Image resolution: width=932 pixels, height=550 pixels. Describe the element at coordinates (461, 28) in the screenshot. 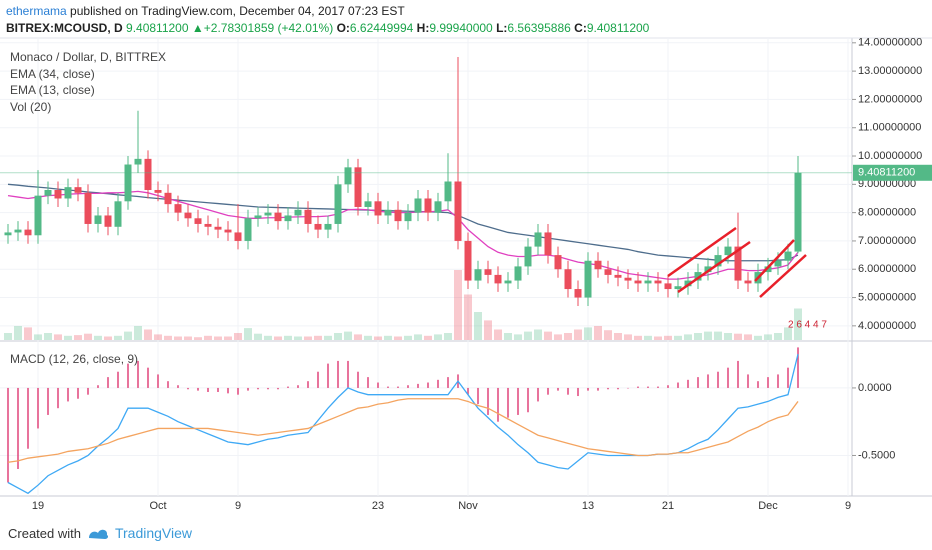

I see `ohlc-value: 9.99940000` at that location.